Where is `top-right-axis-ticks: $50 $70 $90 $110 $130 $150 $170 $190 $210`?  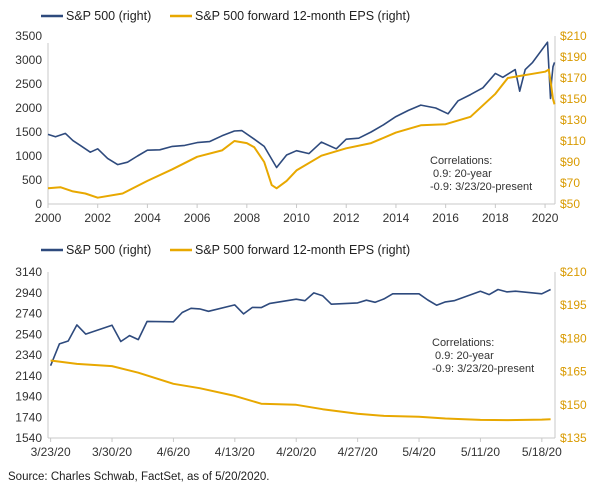 top-right-axis-ticks: $50 $70 $90 $110 $130 $150 $170 $190 $210 is located at coordinates (573, 120).